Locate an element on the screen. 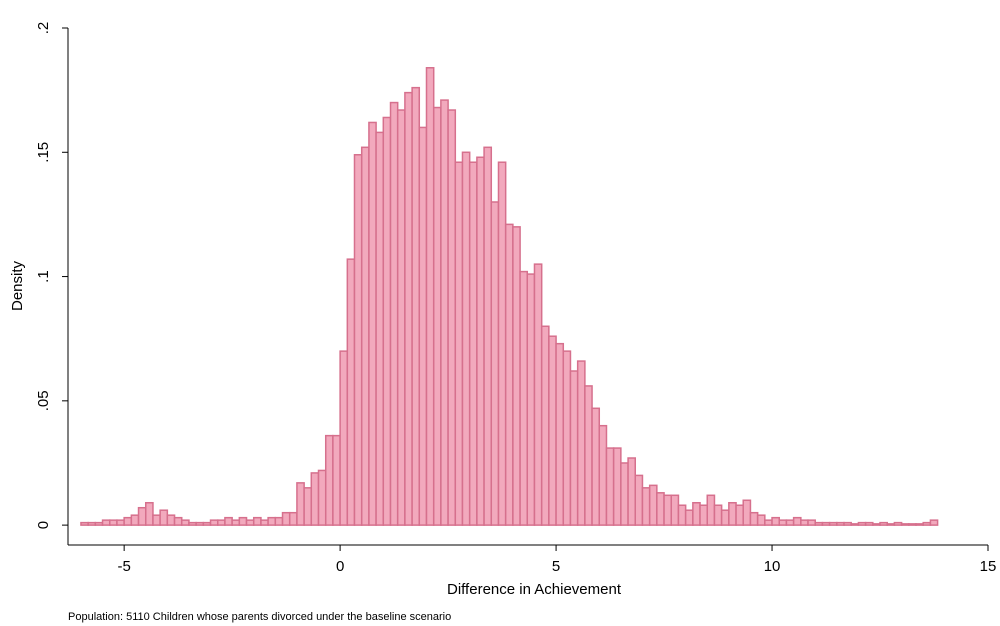 This screenshot has height=626, width=1000. x-tick-label: 10 is located at coordinates (772, 566).